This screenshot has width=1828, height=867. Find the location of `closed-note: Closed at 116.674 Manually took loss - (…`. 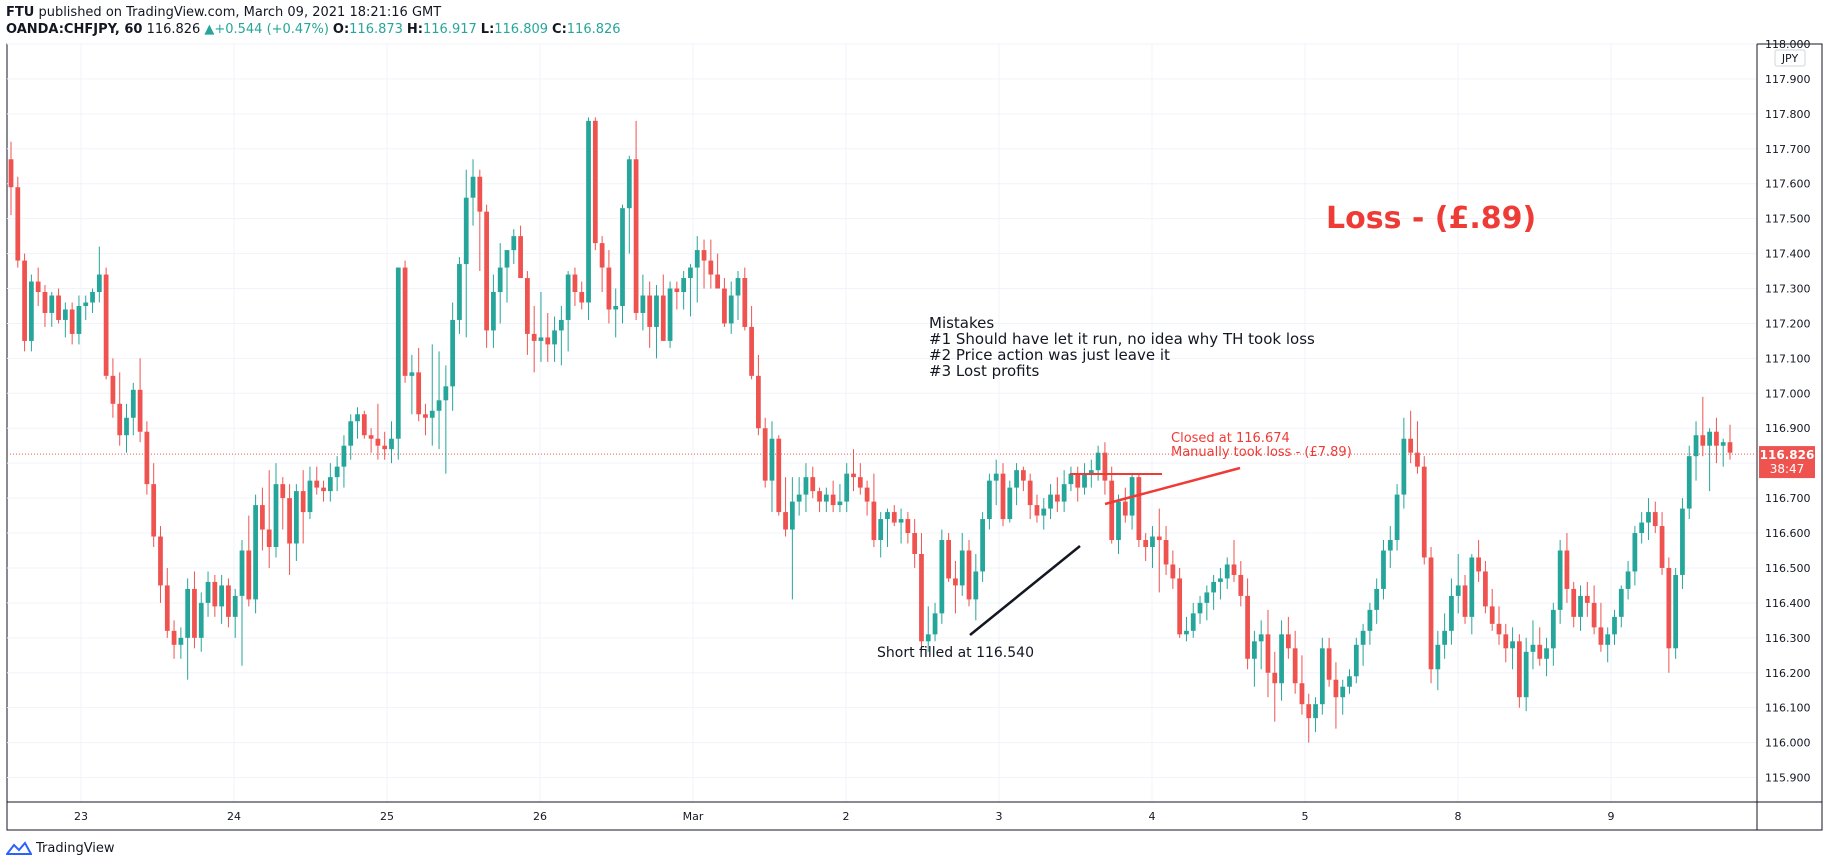

closed-note: Closed at 116.674 Manually took loss - (… is located at coordinates (1261, 445).